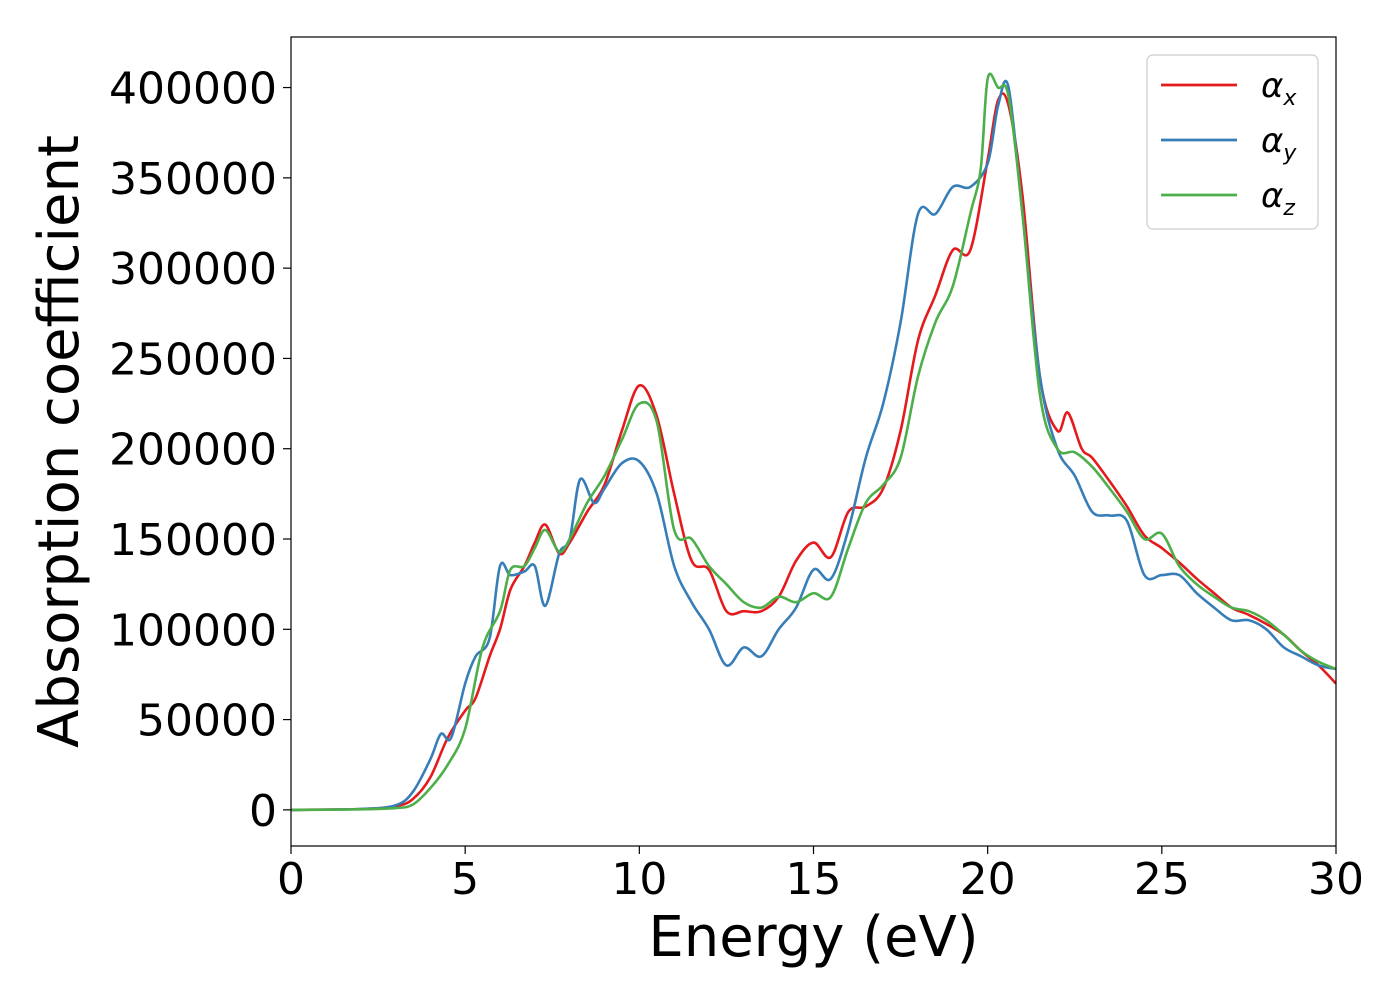 The width and height of the screenshot is (1400, 1000). I want to click on x-tick-label: 15, so click(814, 879).